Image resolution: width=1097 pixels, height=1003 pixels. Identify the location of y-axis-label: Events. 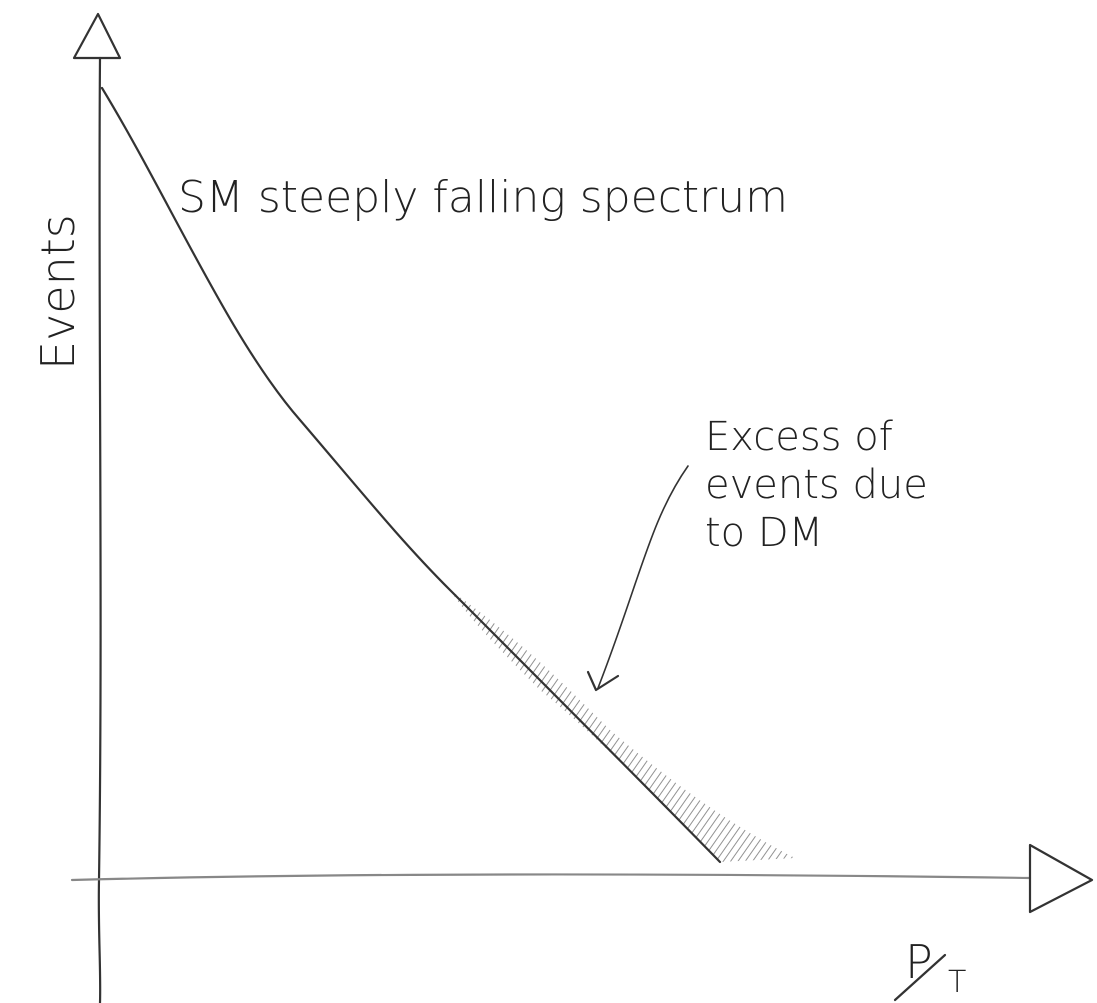
(58, 292).